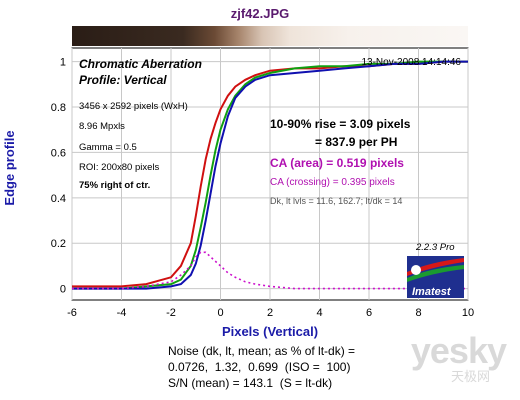 The height and width of the screenshot is (400, 520). What do you see at coordinates (123, 80) in the screenshot?
I see `chart-subtitle: Profile: Vertical` at bounding box center [123, 80].